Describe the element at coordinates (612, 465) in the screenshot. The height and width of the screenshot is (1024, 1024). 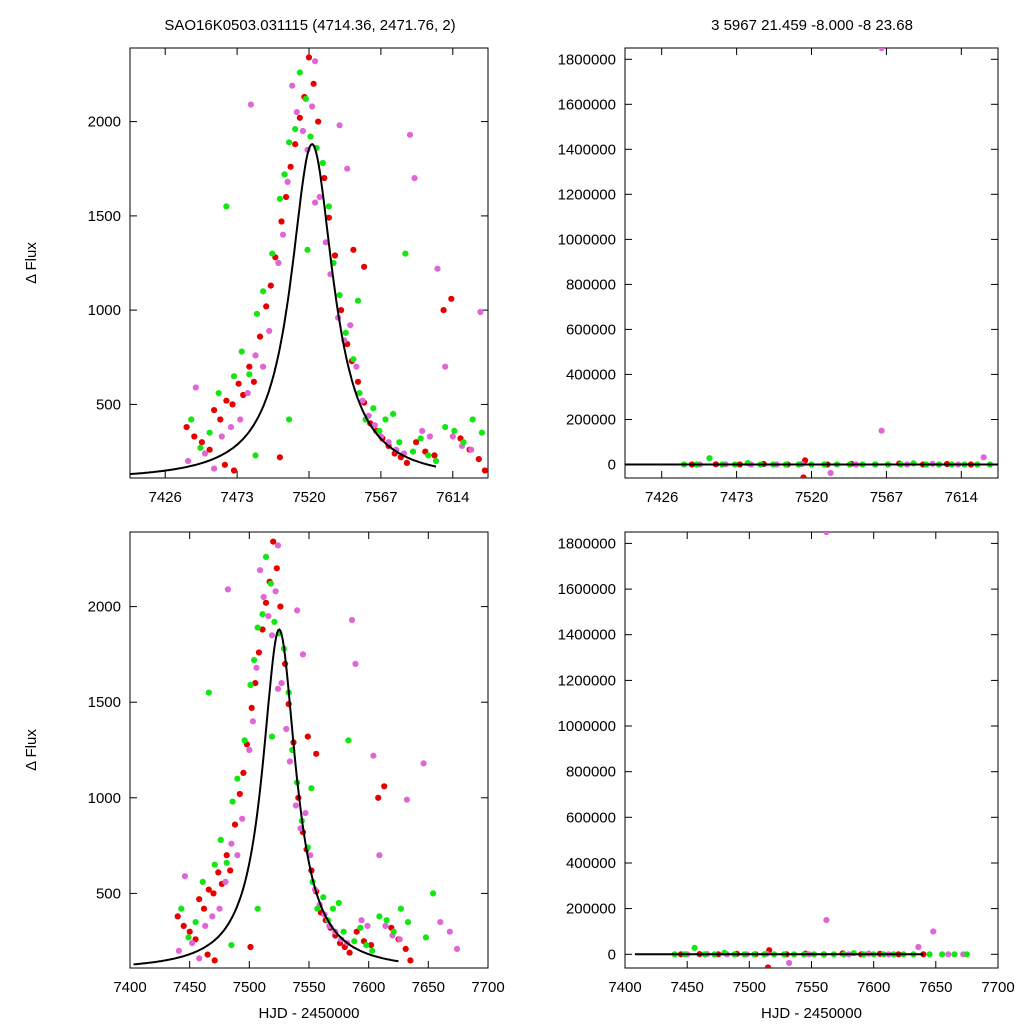
I see `y-tick-label: 0` at that location.